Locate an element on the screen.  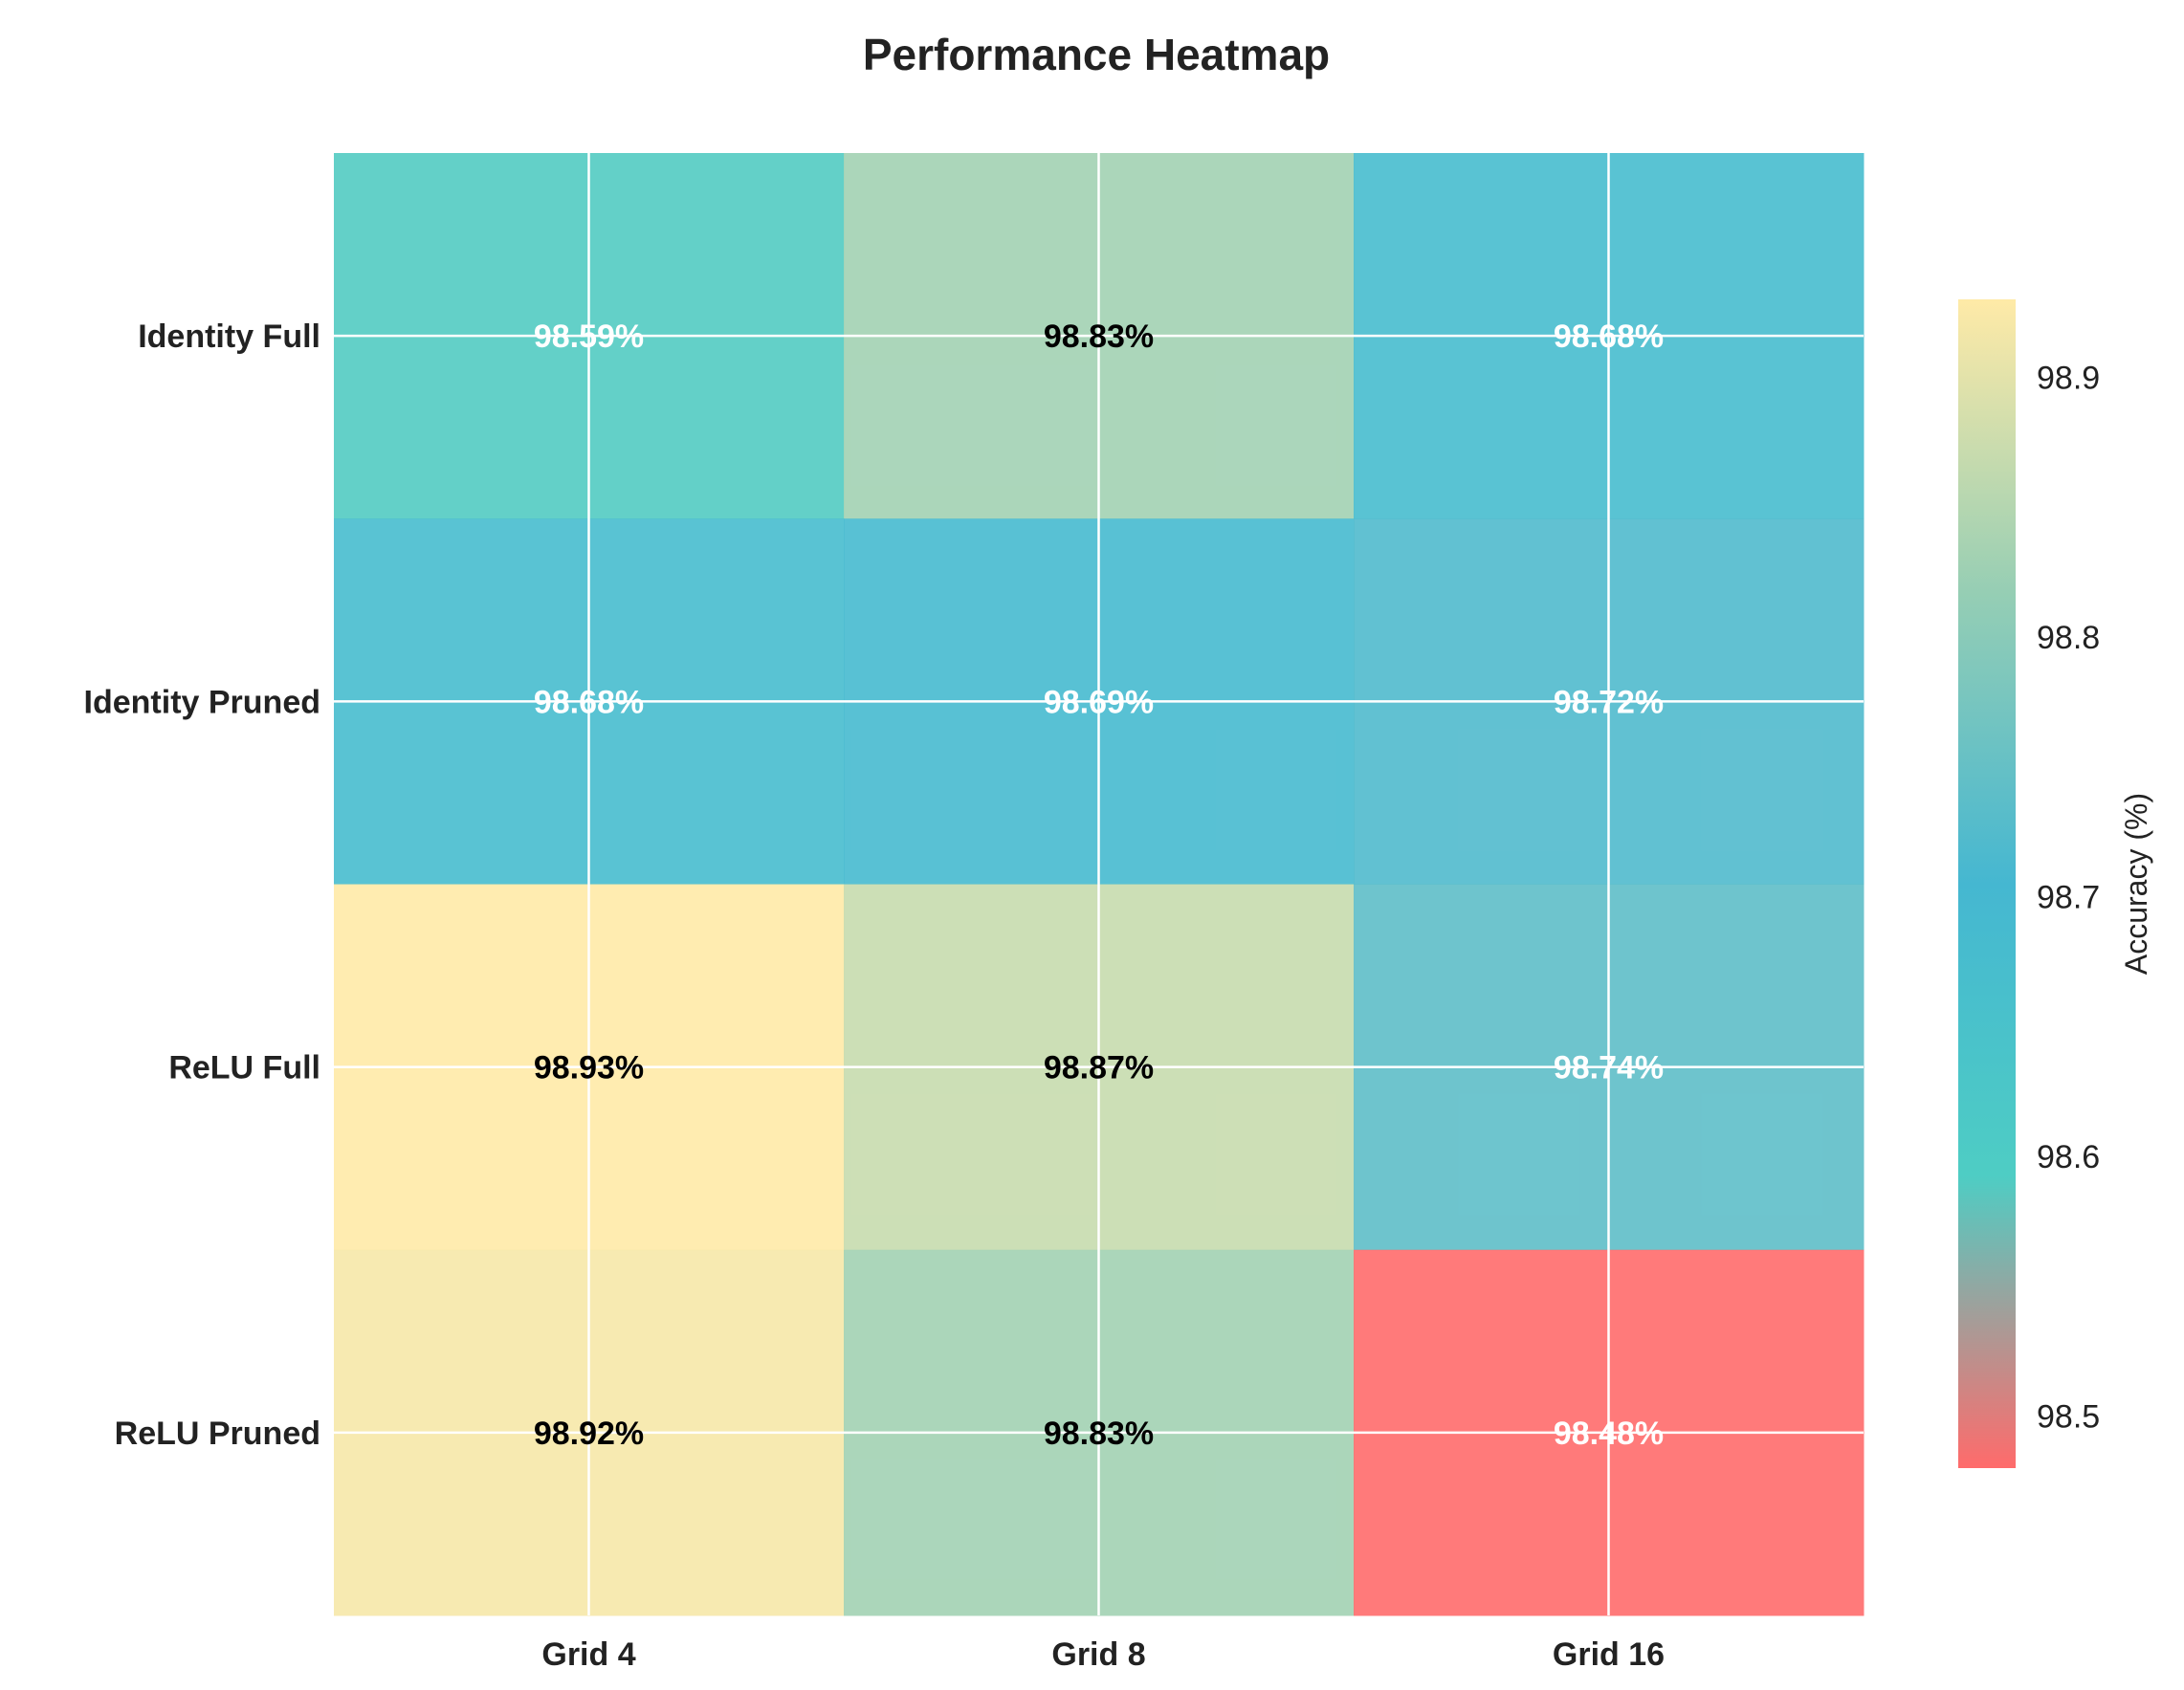
colorbar-ticks: 98.5 98.6 98.7 98.8 98.9 is located at coordinates (2069, 898).